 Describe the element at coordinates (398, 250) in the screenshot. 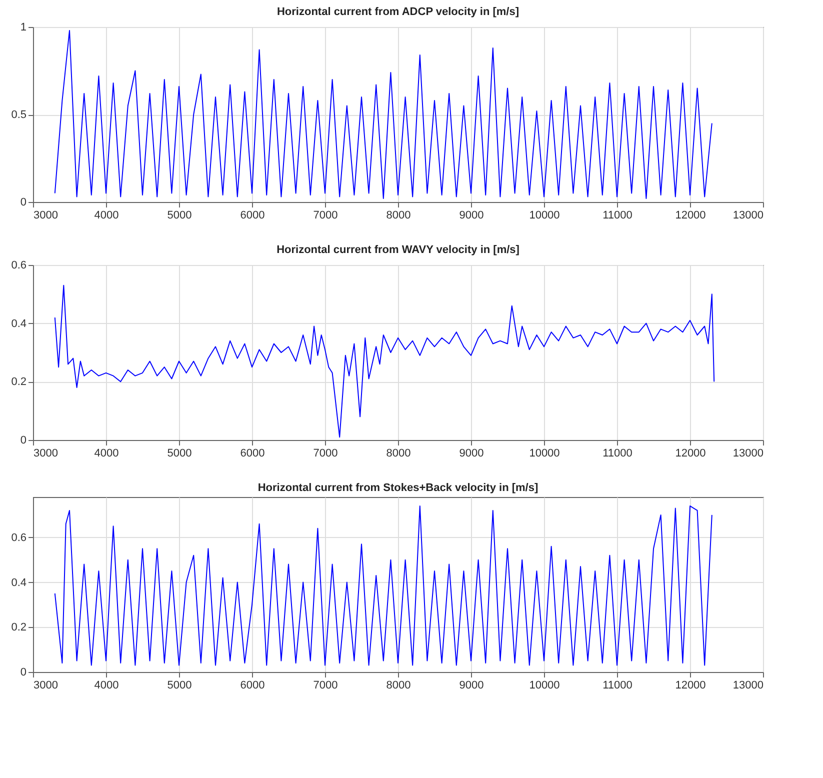

I see `chart-title: Horizontal current from WAVY velocity in [m/s]` at that location.